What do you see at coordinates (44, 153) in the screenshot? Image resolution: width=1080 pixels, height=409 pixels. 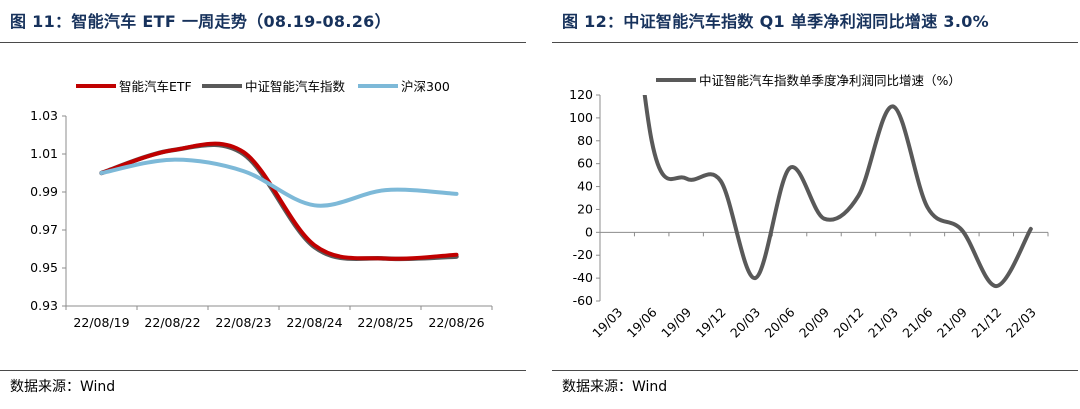 I see `y-tick-label: 1.01` at bounding box center [44, 153].